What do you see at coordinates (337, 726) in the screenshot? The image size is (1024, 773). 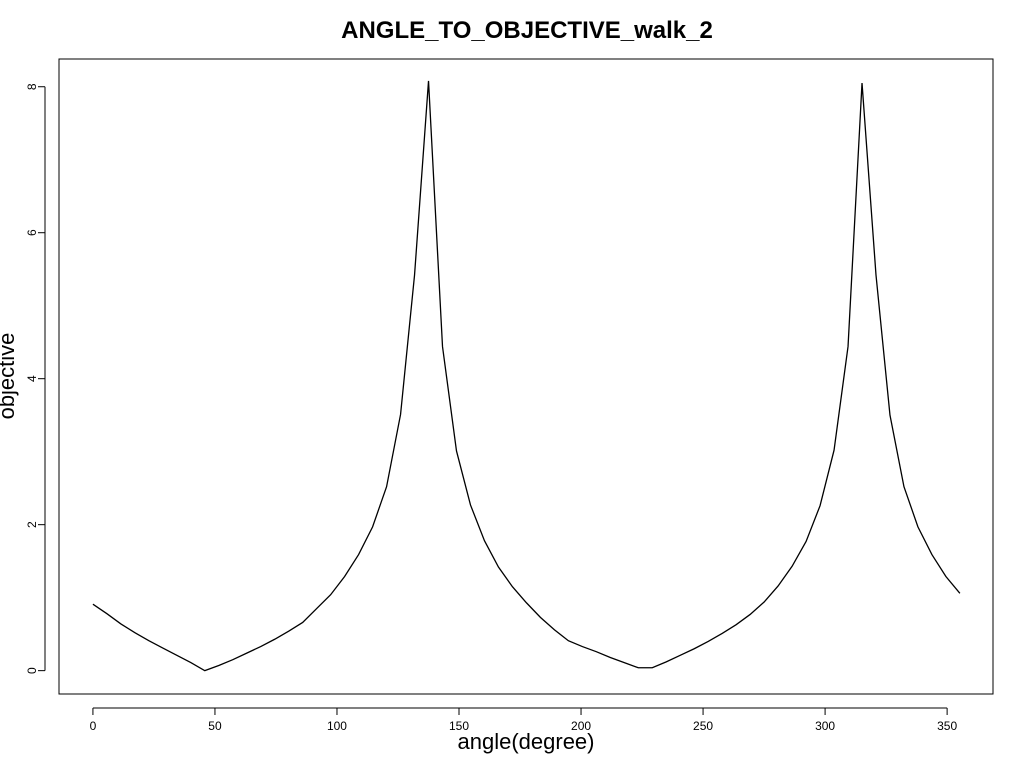 I see `x-tick-label: 100` at bounding box center [337, 726].